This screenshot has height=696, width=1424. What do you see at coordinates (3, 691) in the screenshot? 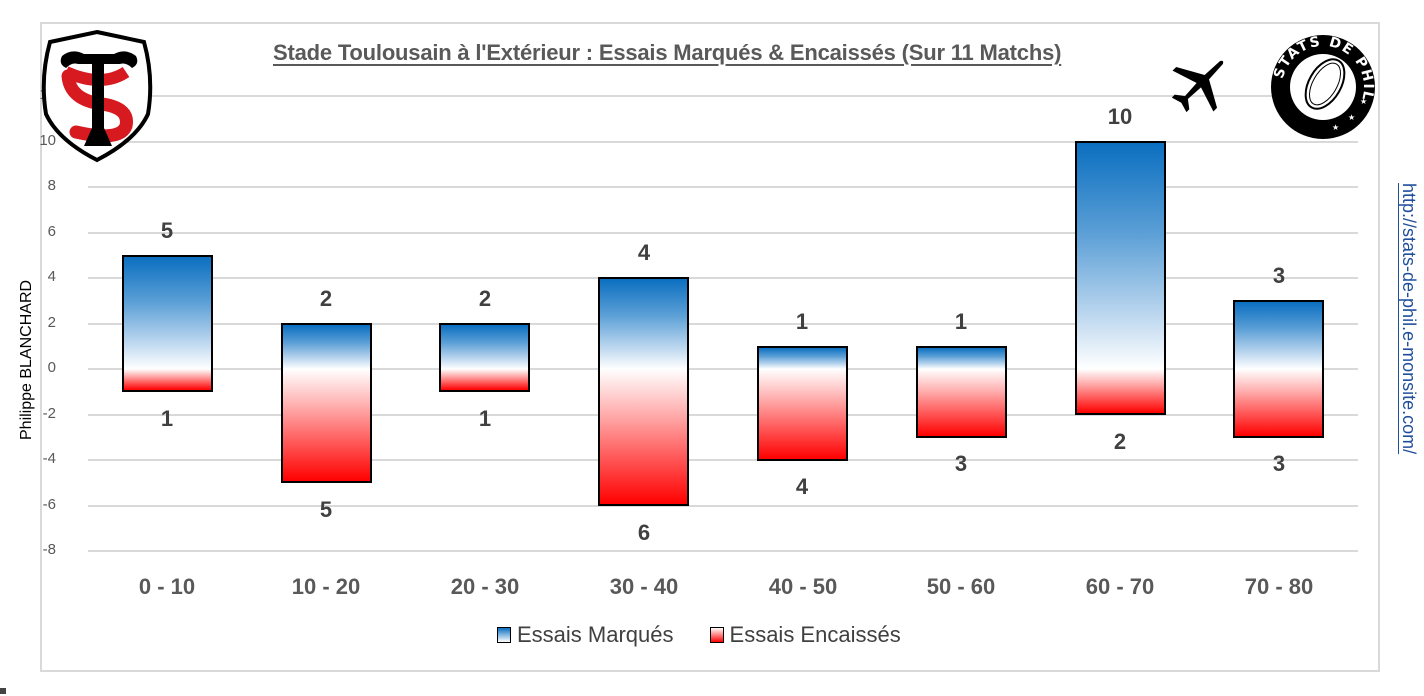
I see `corner-artifact` at bounding box center [3, 691].